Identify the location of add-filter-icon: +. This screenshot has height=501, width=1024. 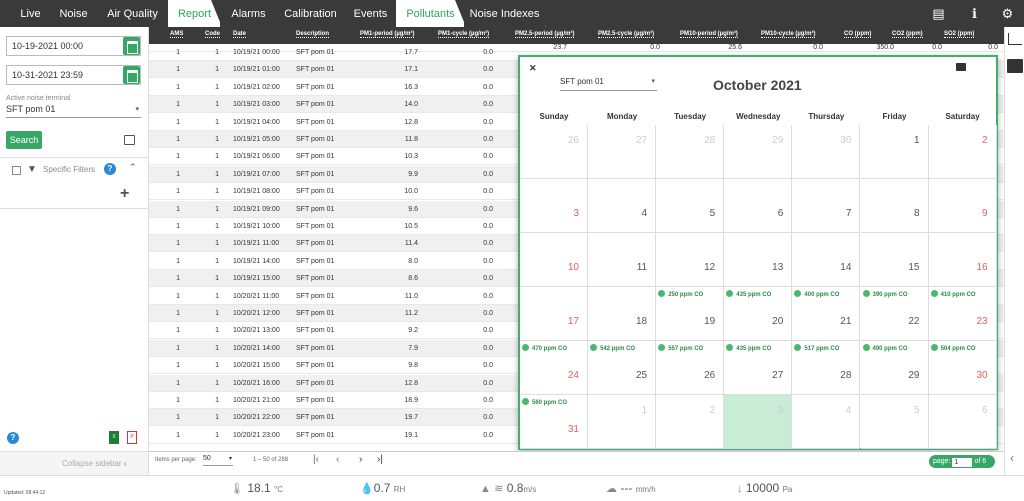
(125, 193).